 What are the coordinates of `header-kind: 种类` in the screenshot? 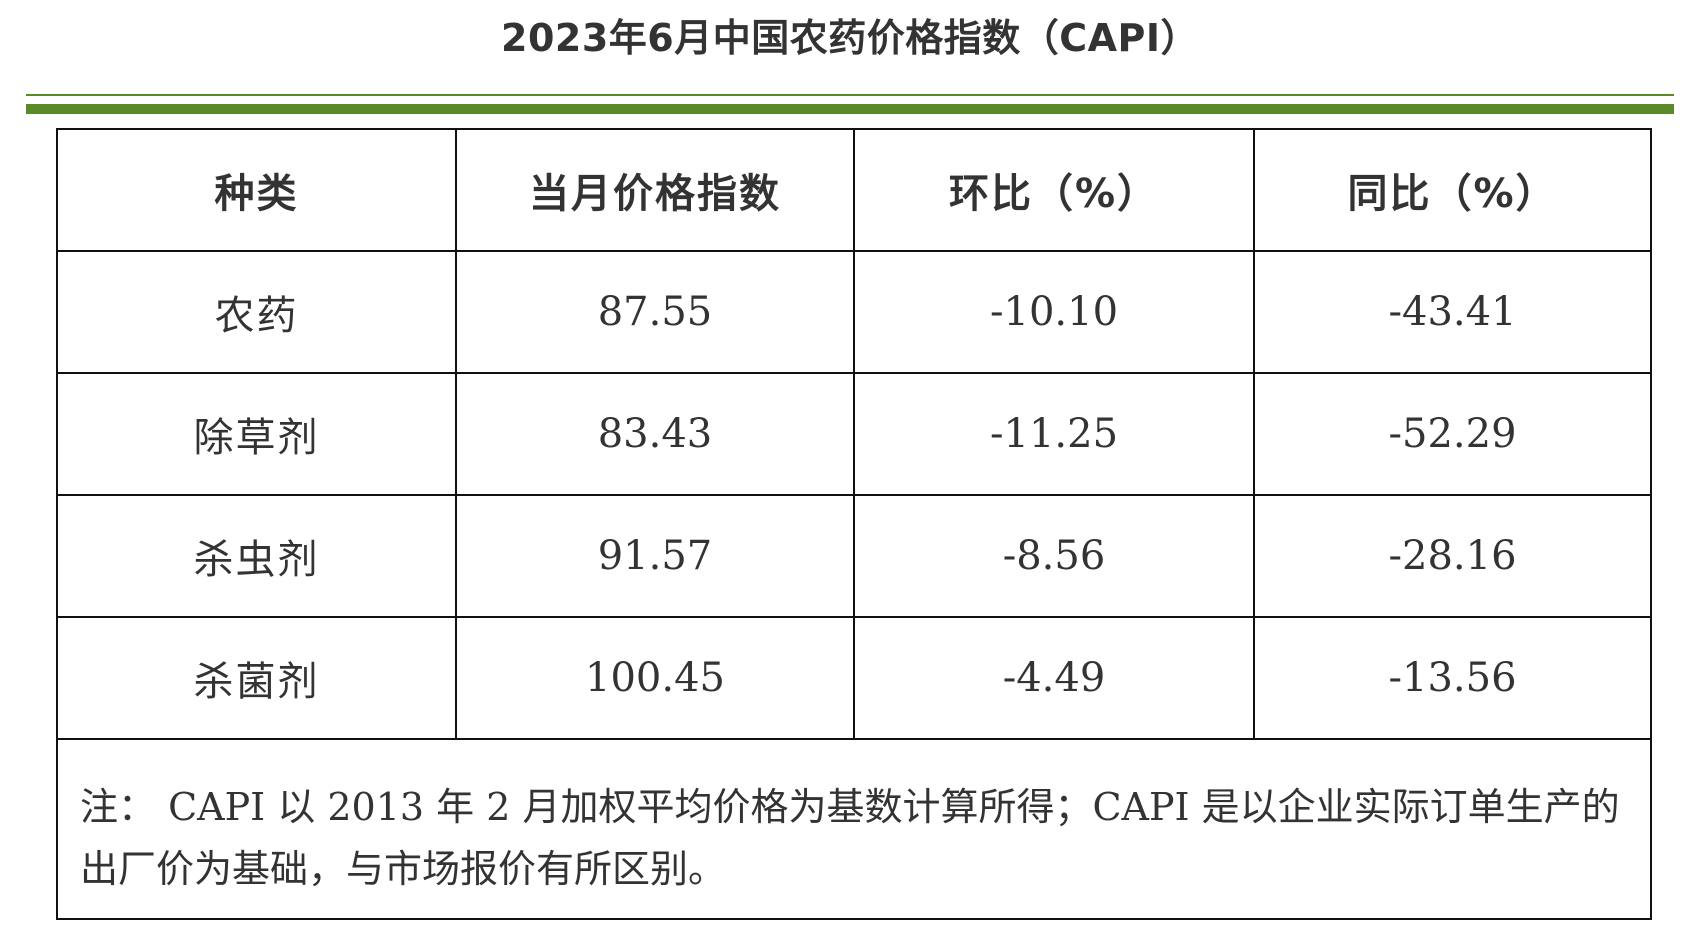 It's located at (257, 191).